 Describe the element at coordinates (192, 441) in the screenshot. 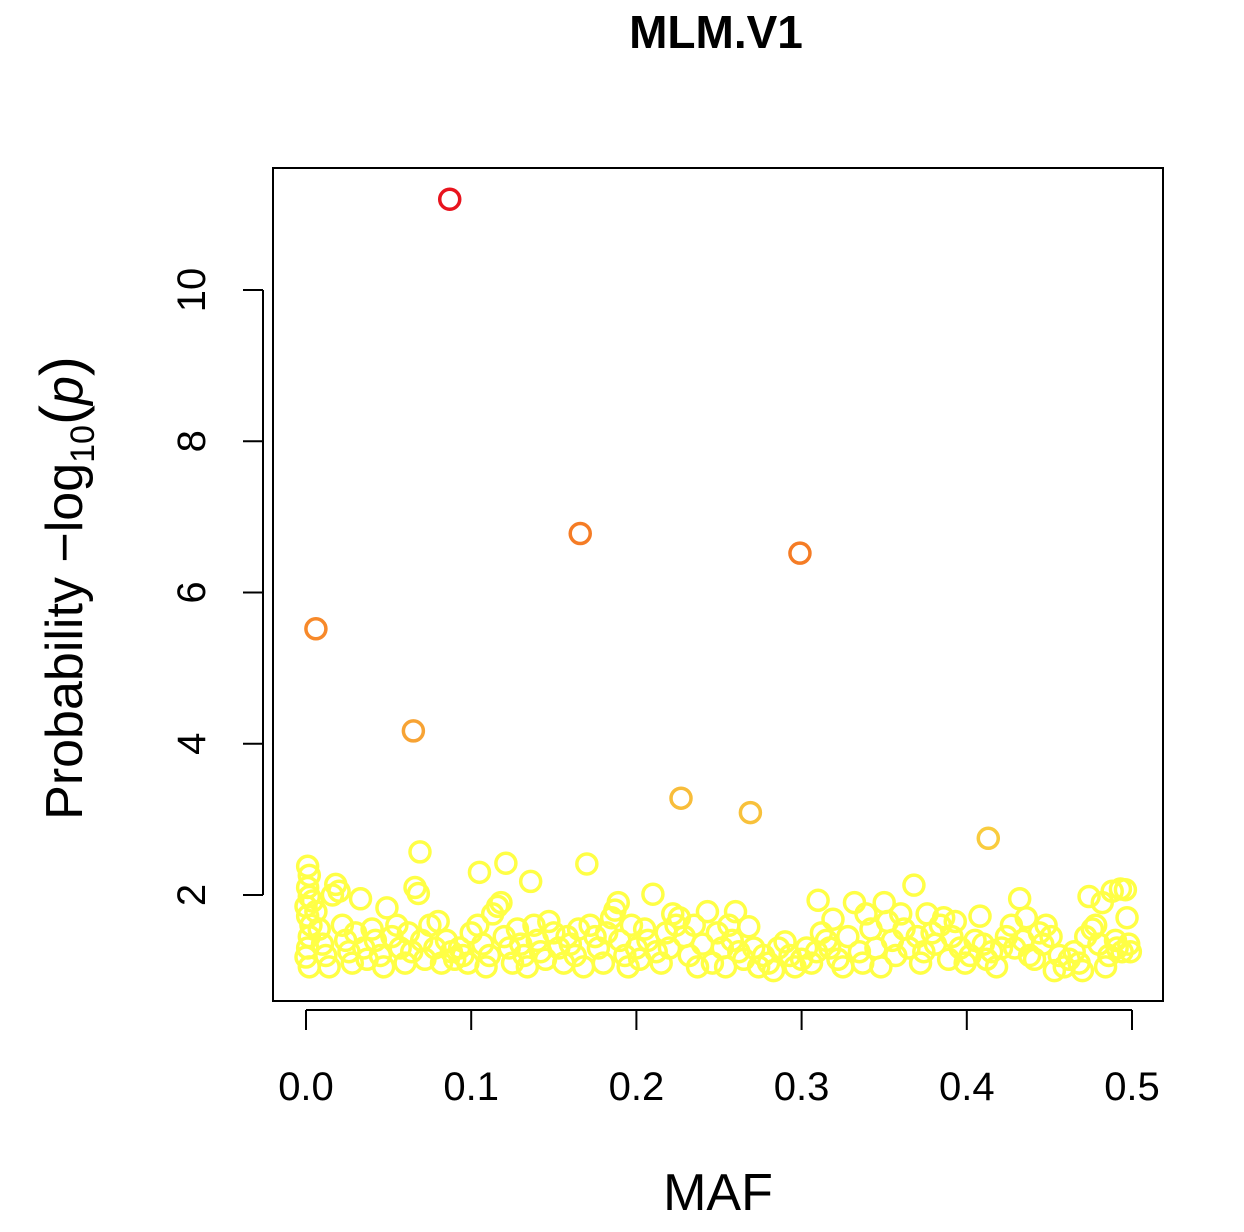

I see `y-tick-label: 8` at that location.